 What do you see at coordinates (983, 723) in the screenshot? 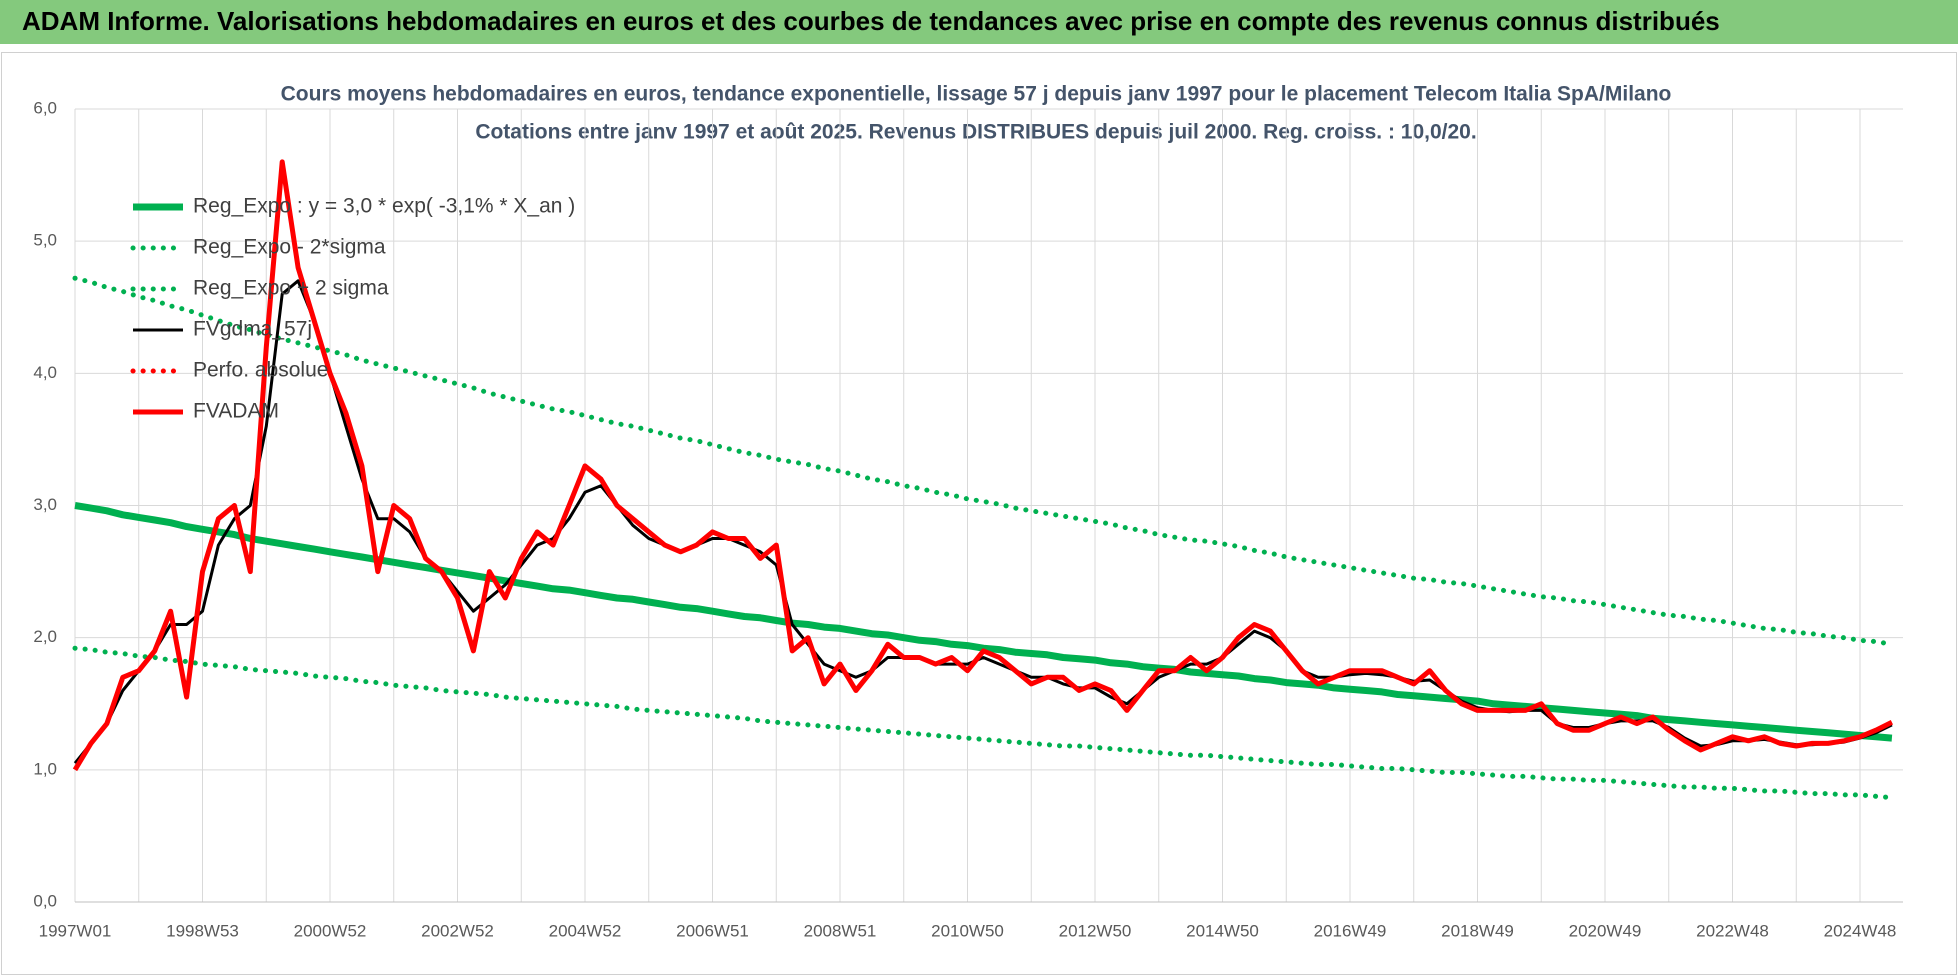
I see `series-line` at bounding box center [983, 723].